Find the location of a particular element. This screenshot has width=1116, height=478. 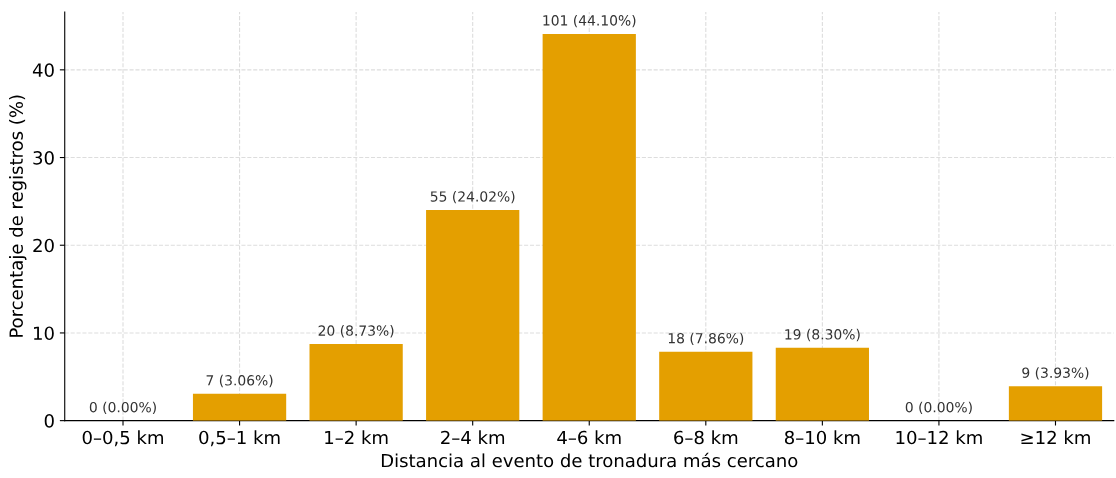

x-tick-label: 8–10 km is located at coordinates (822, 437).